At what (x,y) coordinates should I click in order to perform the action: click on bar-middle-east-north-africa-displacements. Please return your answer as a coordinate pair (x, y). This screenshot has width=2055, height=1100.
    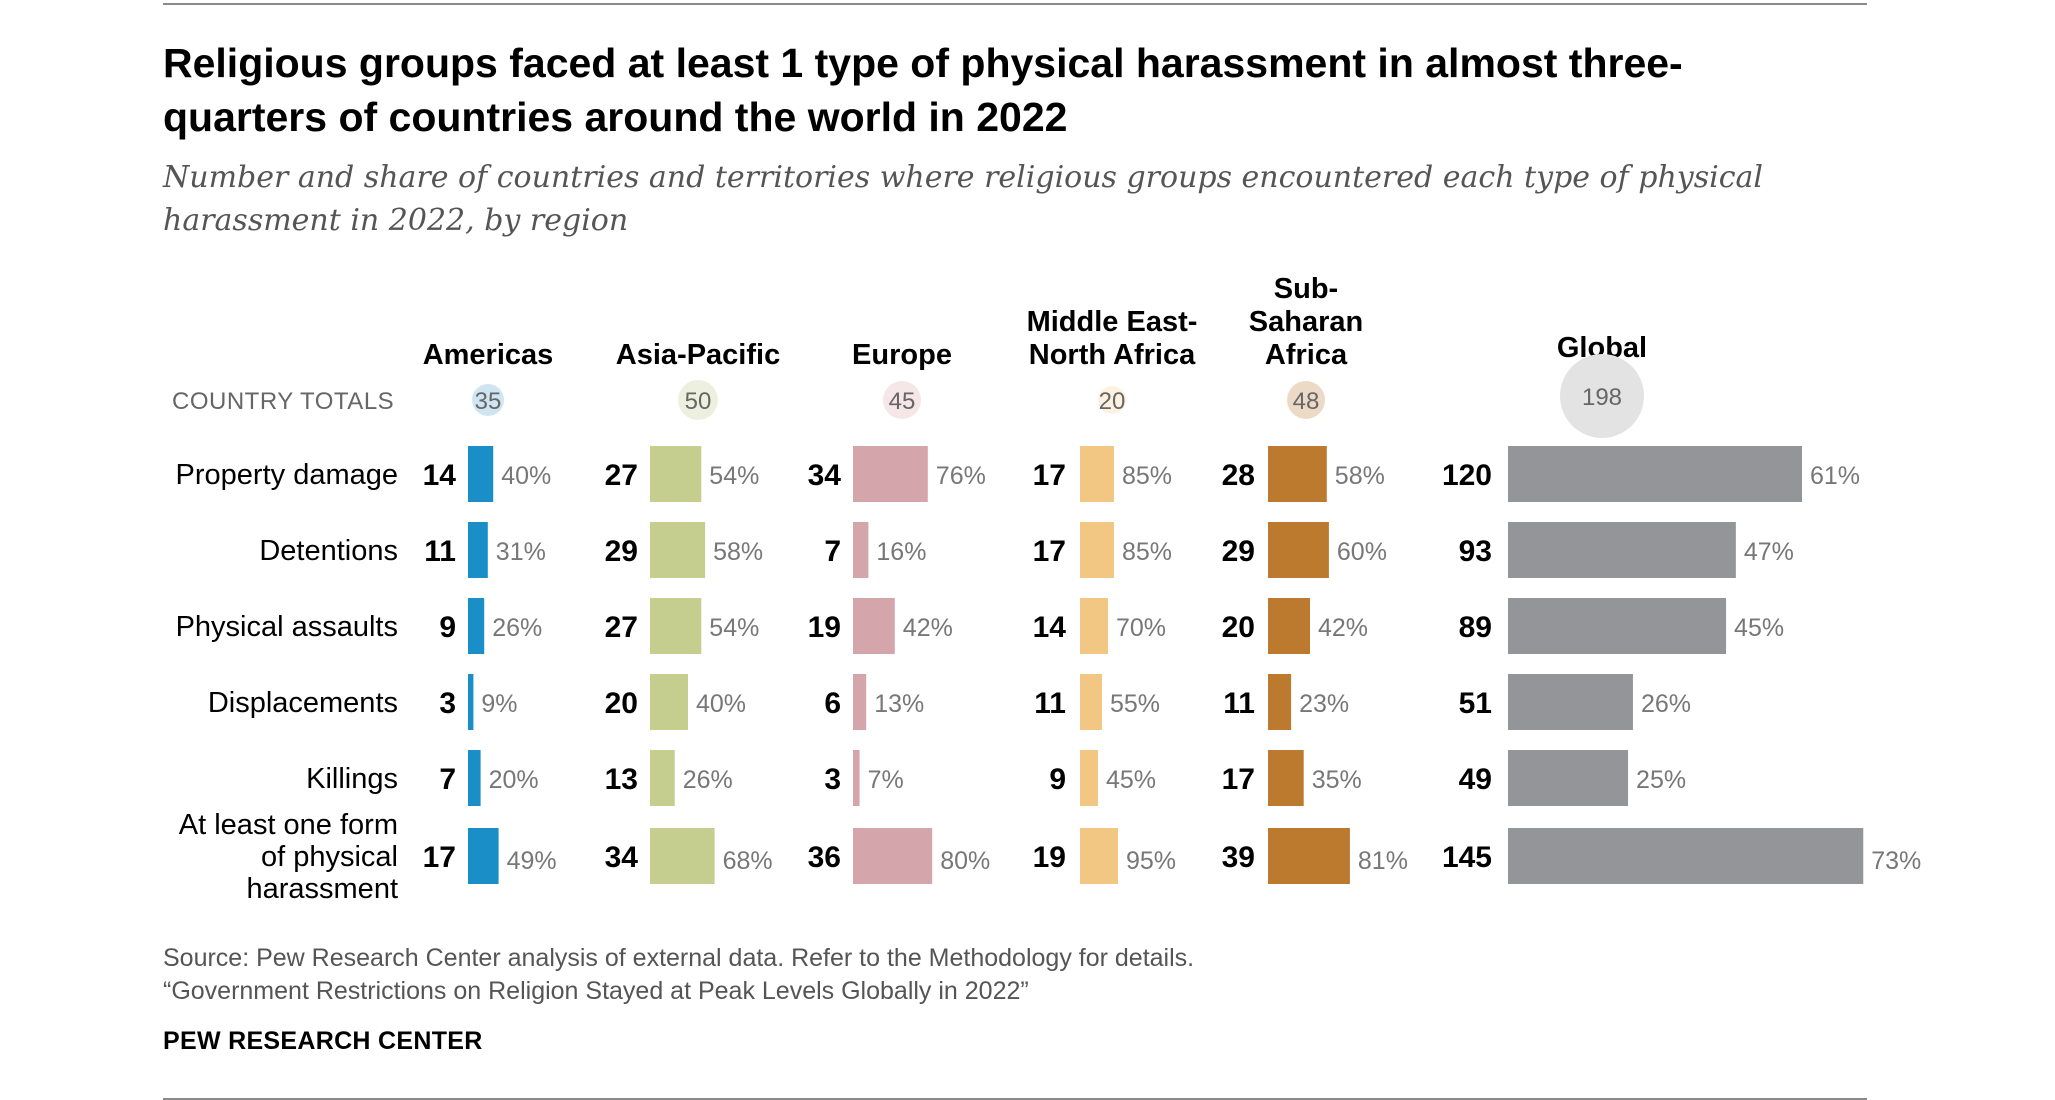
    Looking at the image, I should click on (1091, 702).